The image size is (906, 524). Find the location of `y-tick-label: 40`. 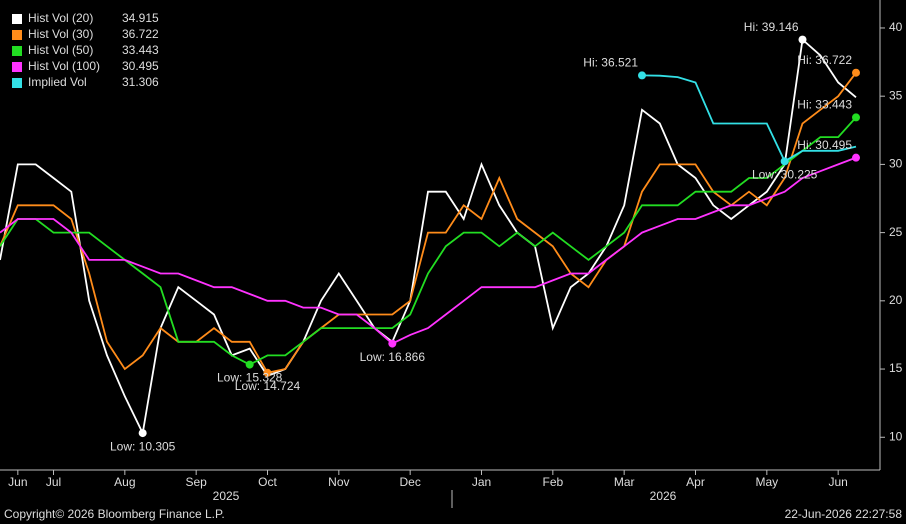

y-tick-label: 40 is located at coordinates (896, 27).